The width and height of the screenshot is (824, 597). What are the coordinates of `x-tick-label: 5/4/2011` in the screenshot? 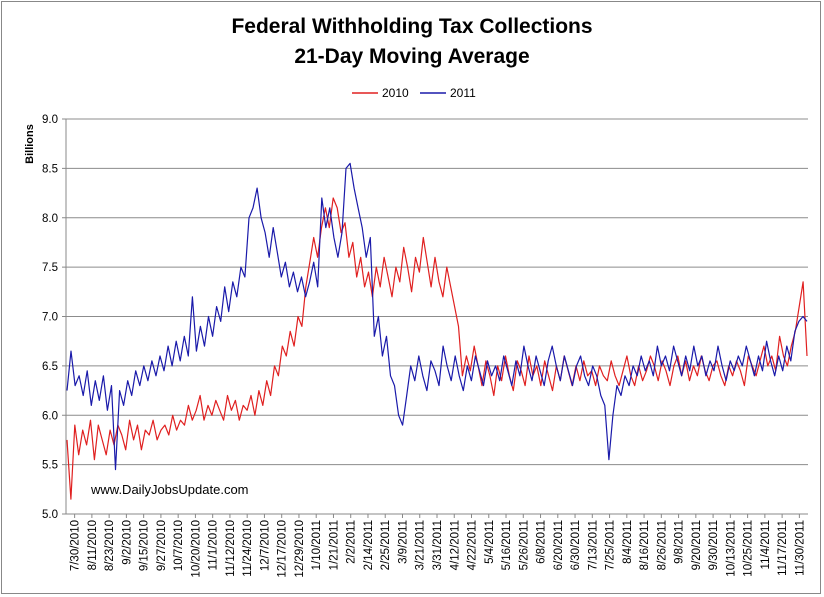 It's located at (490, 542).